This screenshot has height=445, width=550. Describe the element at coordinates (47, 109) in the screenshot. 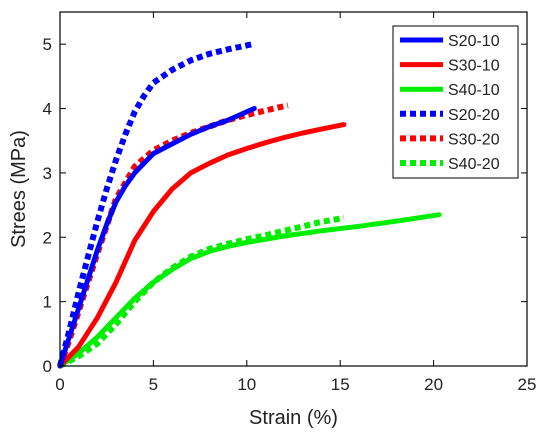

I see `y-tick-label: 4` at that location.